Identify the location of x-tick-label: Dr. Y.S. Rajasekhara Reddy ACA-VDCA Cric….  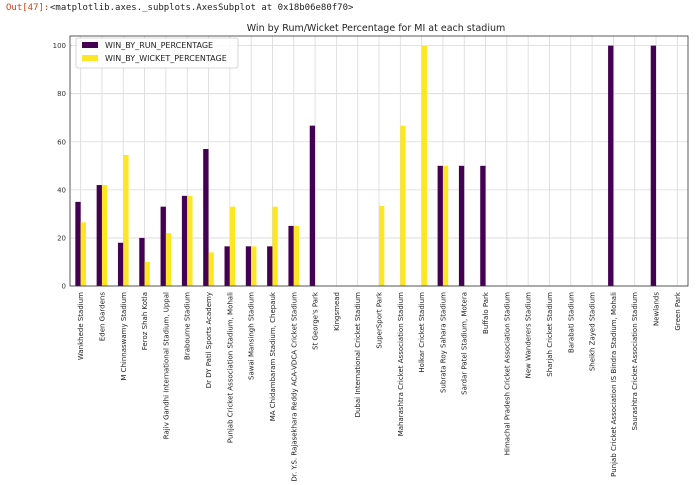
(294, 387).